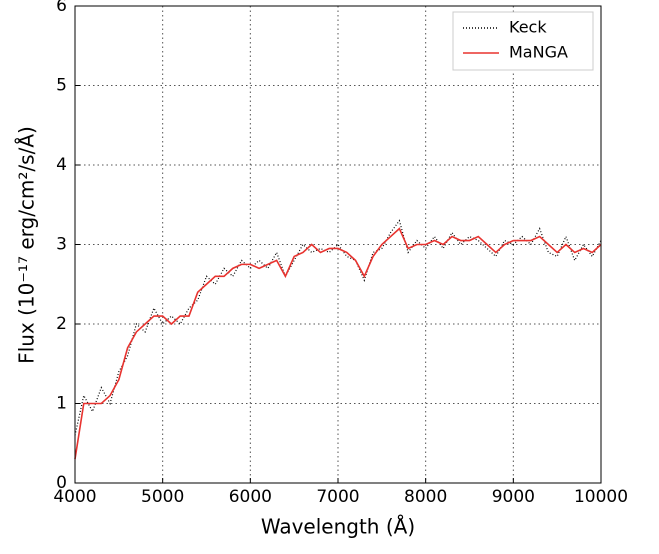  Describe the element at coordinates (61, 8) in the screenshot. I see `y-tick-label: 6` at that location.